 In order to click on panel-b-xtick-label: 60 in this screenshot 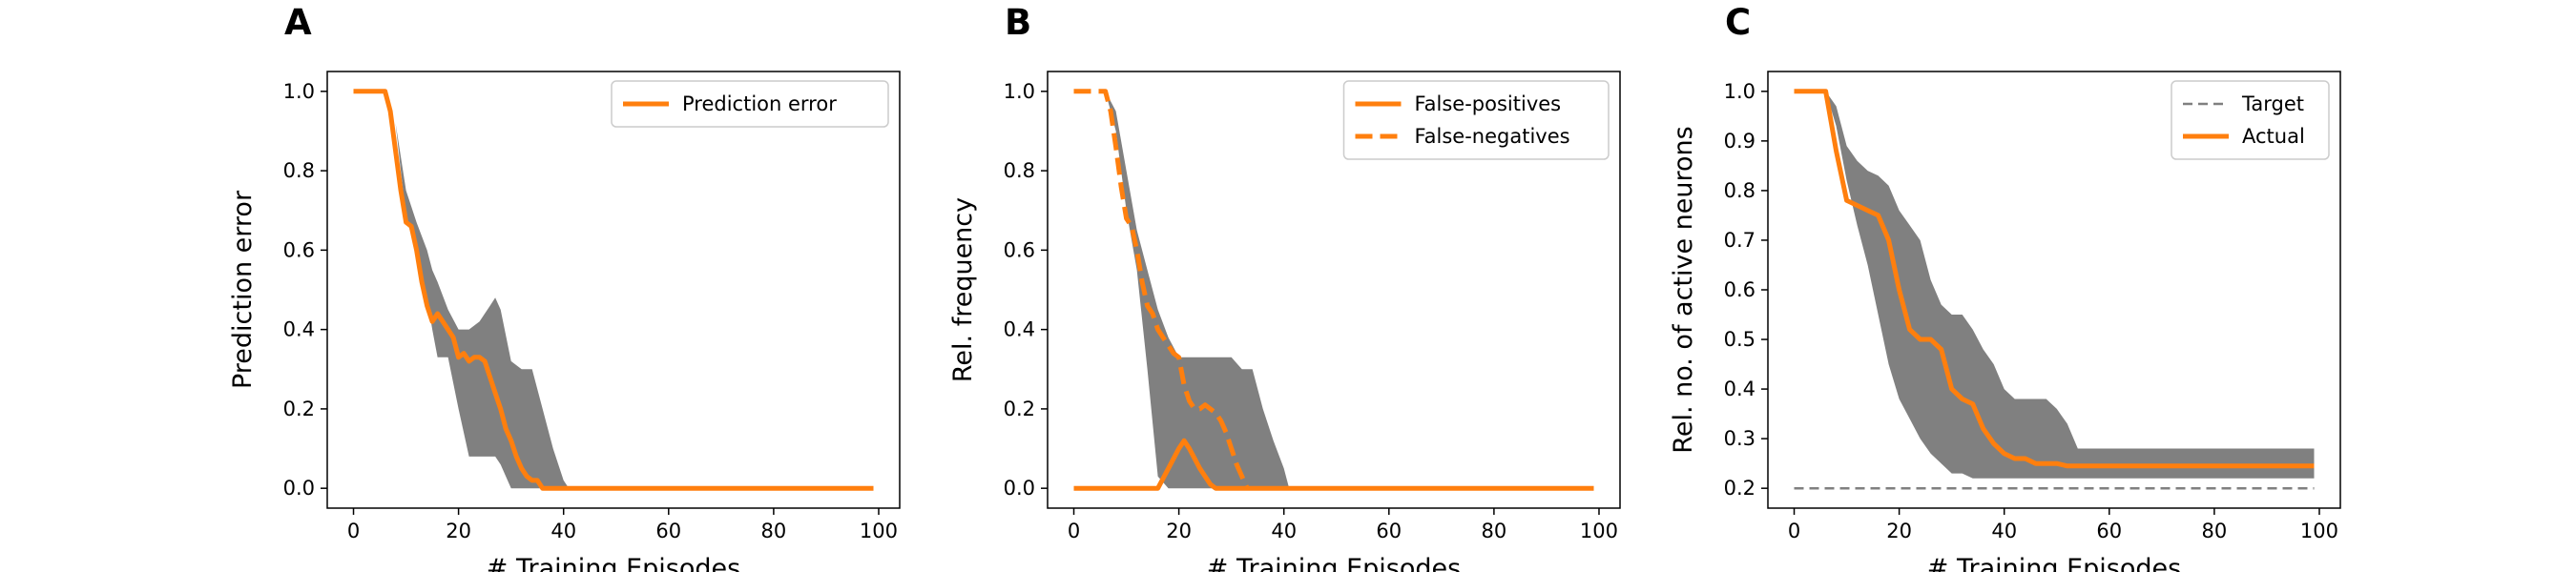, I will do `click(1389, 531)`.